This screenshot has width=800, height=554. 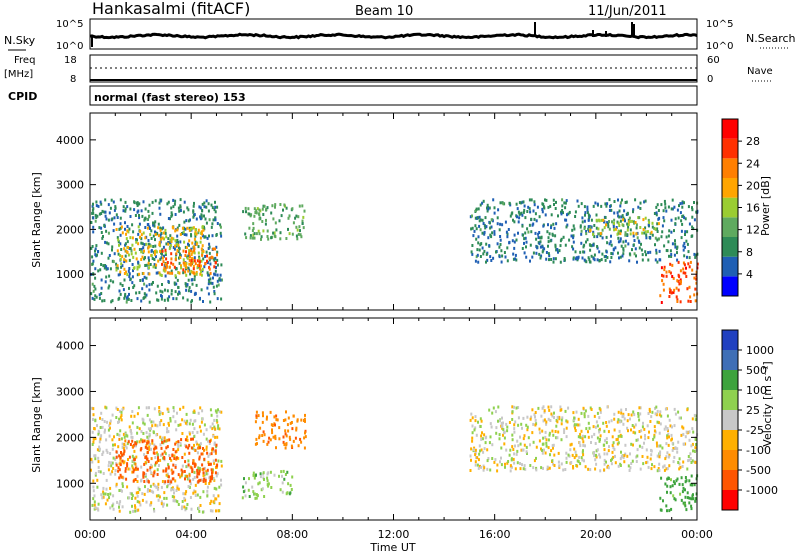 What do you see at coordinates (69, 24) in the screenshot?
I see `noise-left-tick-top: 10^5` at bounding box center [69, 24].